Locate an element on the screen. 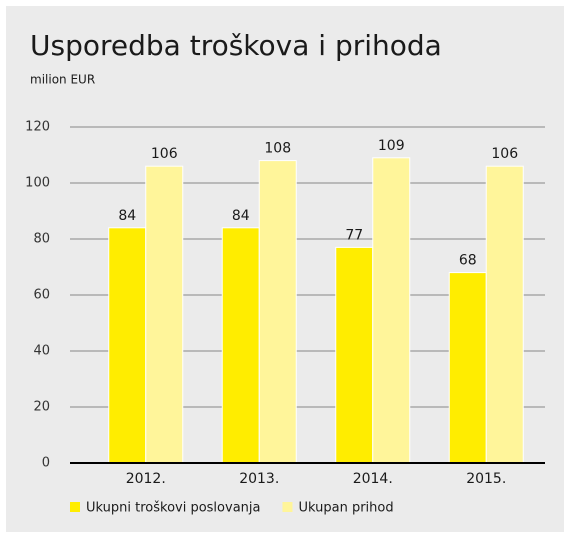 The height and width of the screenshot is (538, 570). data-label: 108 is located at coordinates (277, 149).